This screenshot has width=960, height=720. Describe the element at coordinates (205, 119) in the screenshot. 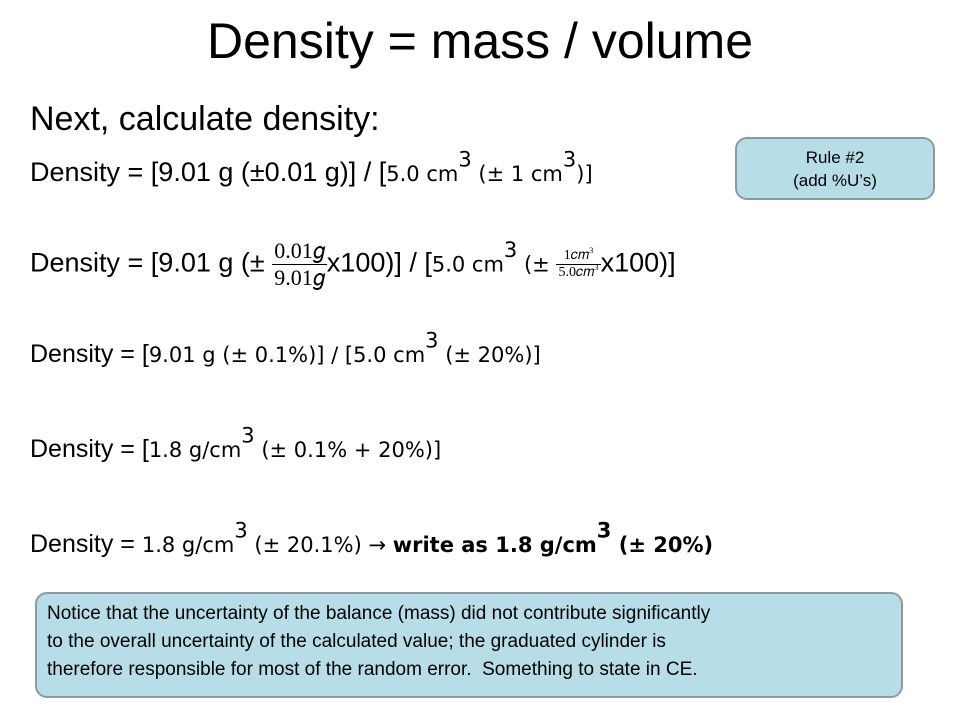

I see `subtitle: Next, calculate density:` at that location.